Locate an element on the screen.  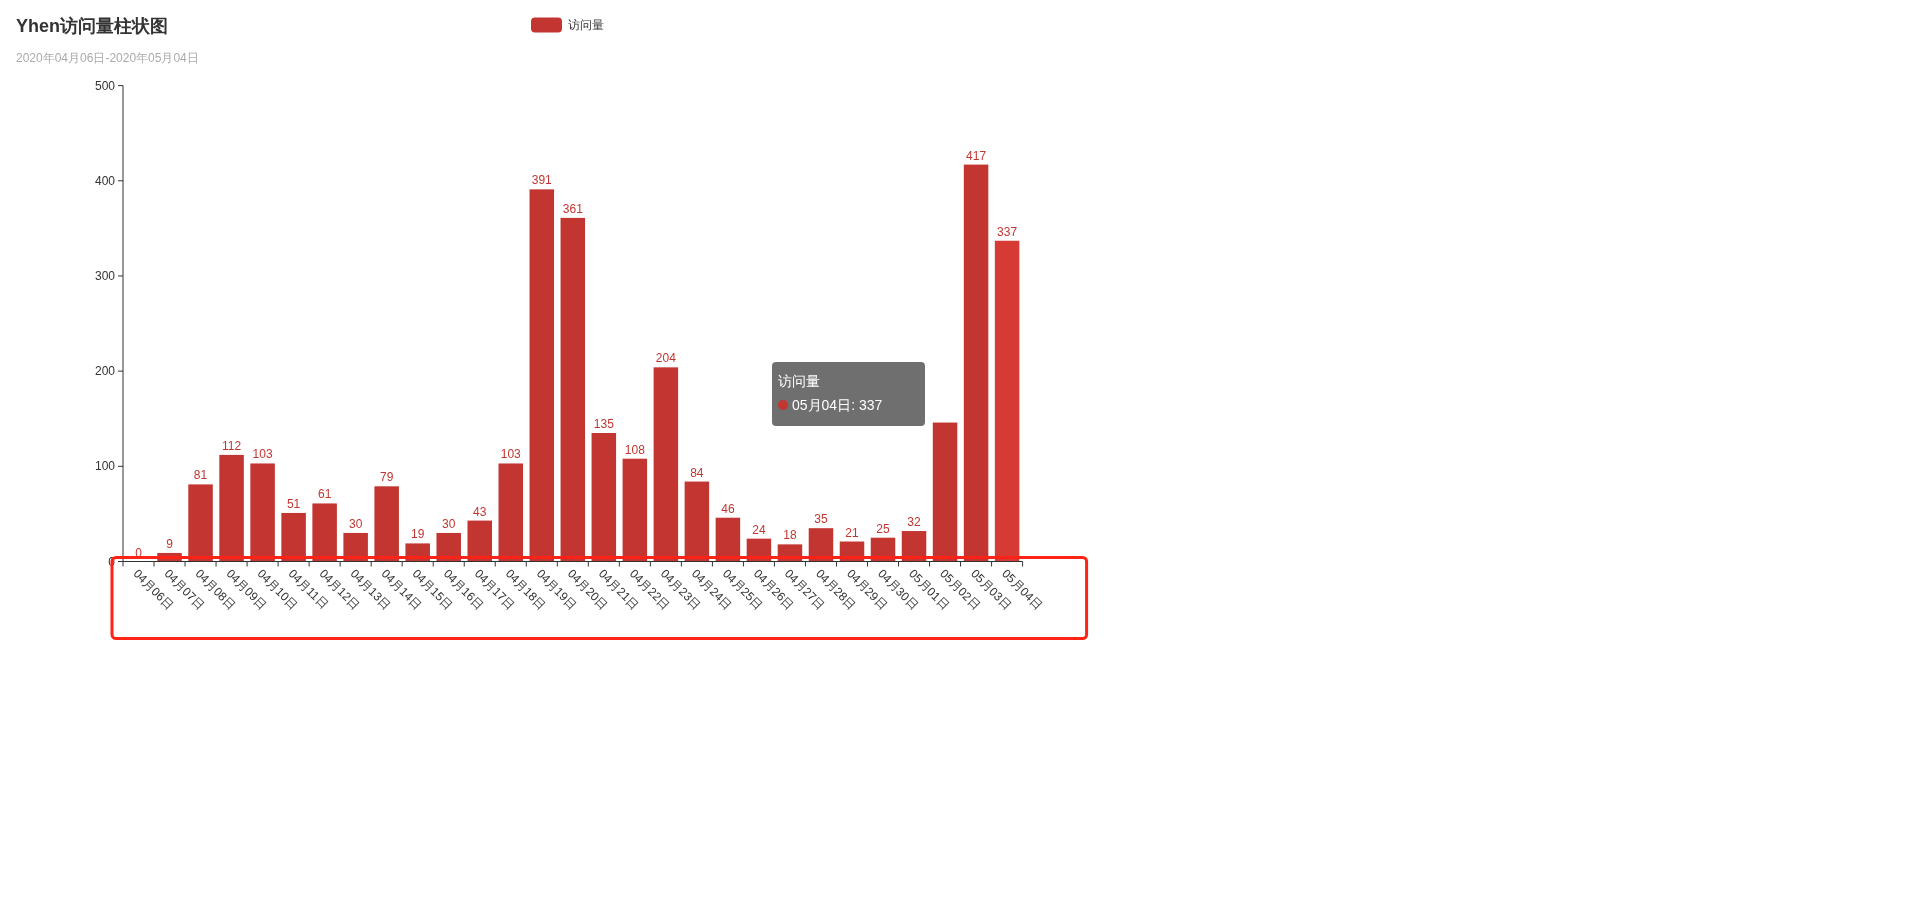
data-label: 417 is located at coordinates (976, 155).